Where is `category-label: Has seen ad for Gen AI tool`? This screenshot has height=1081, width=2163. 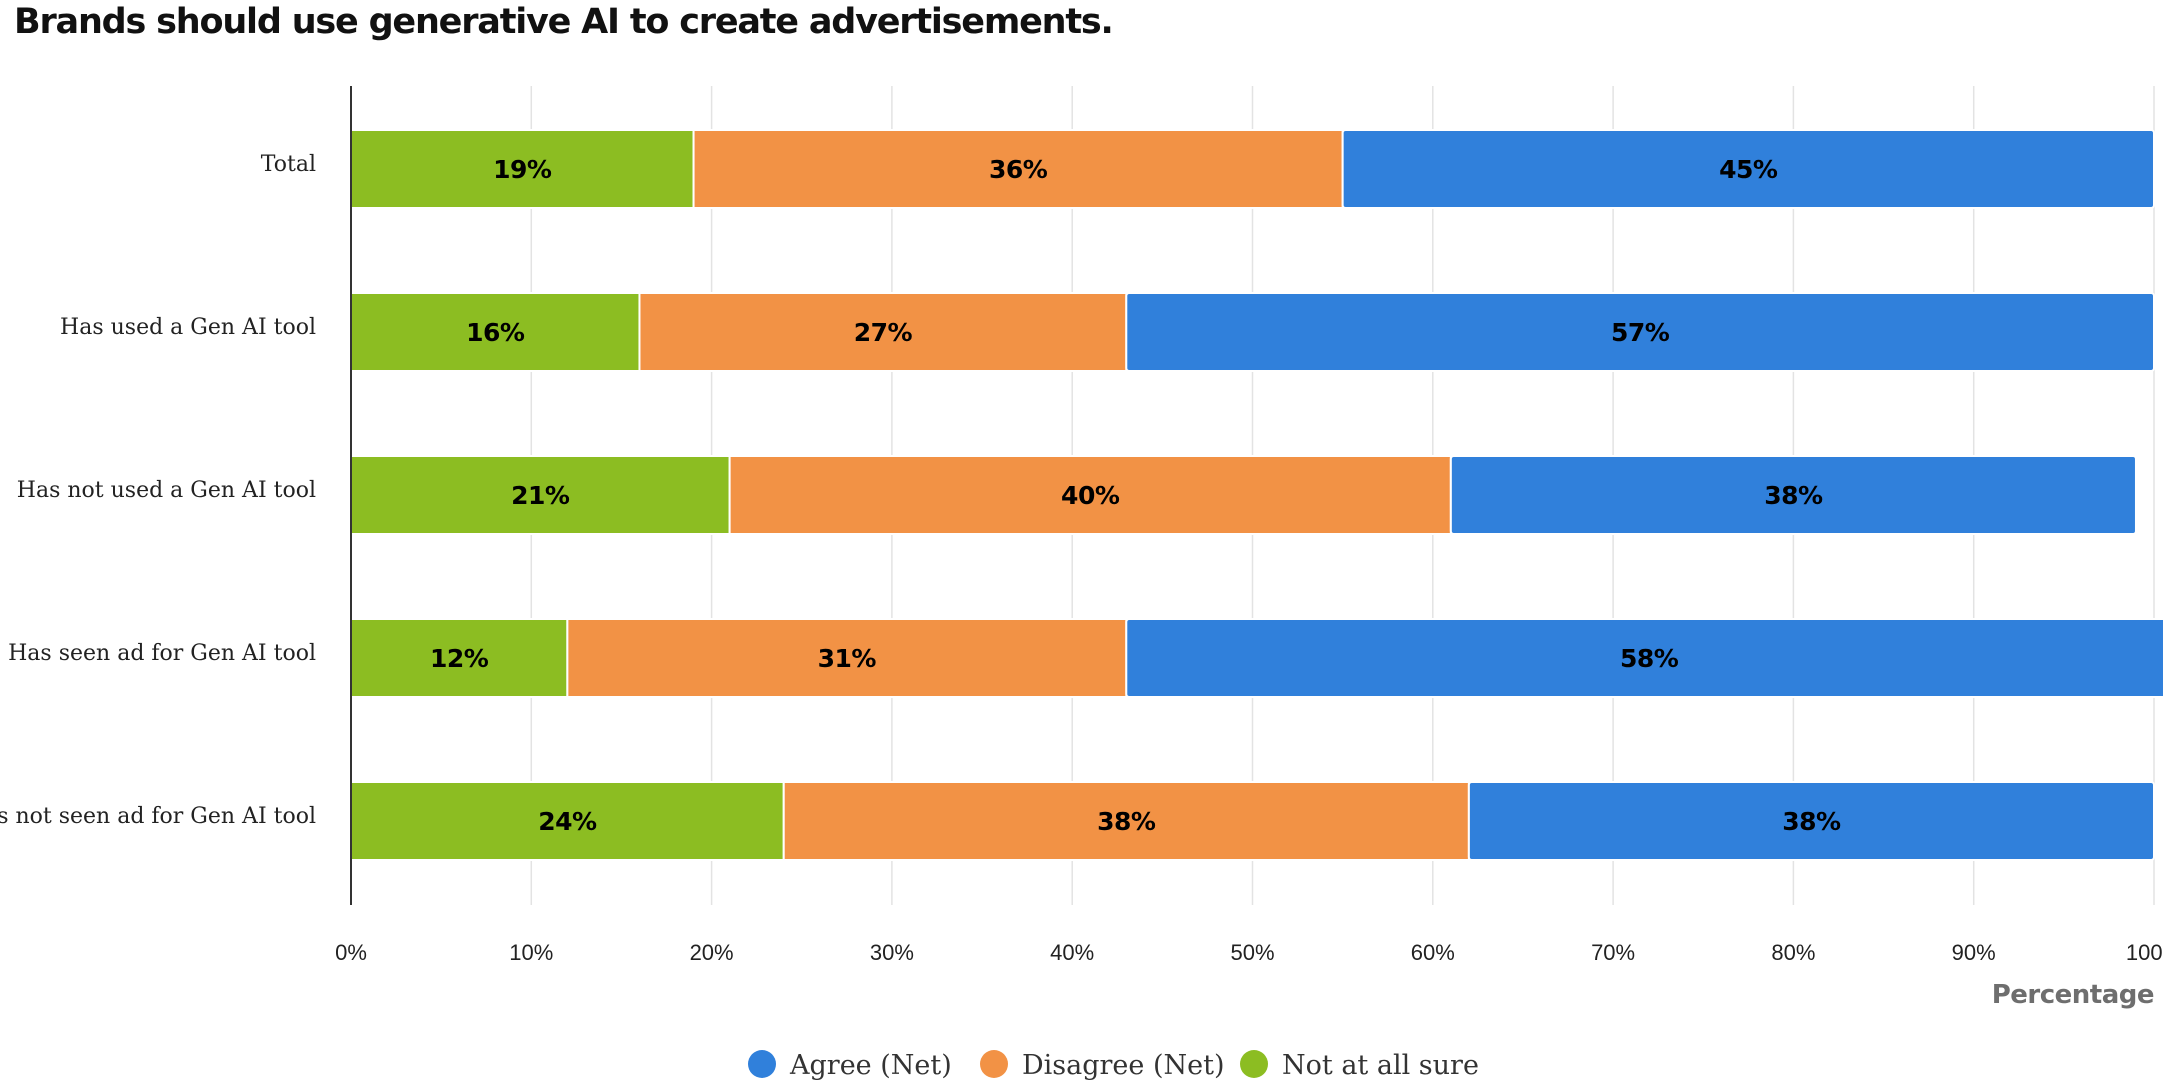 category-label: Has seen ad for Gen AI tool is located at coordinates (162, 653).